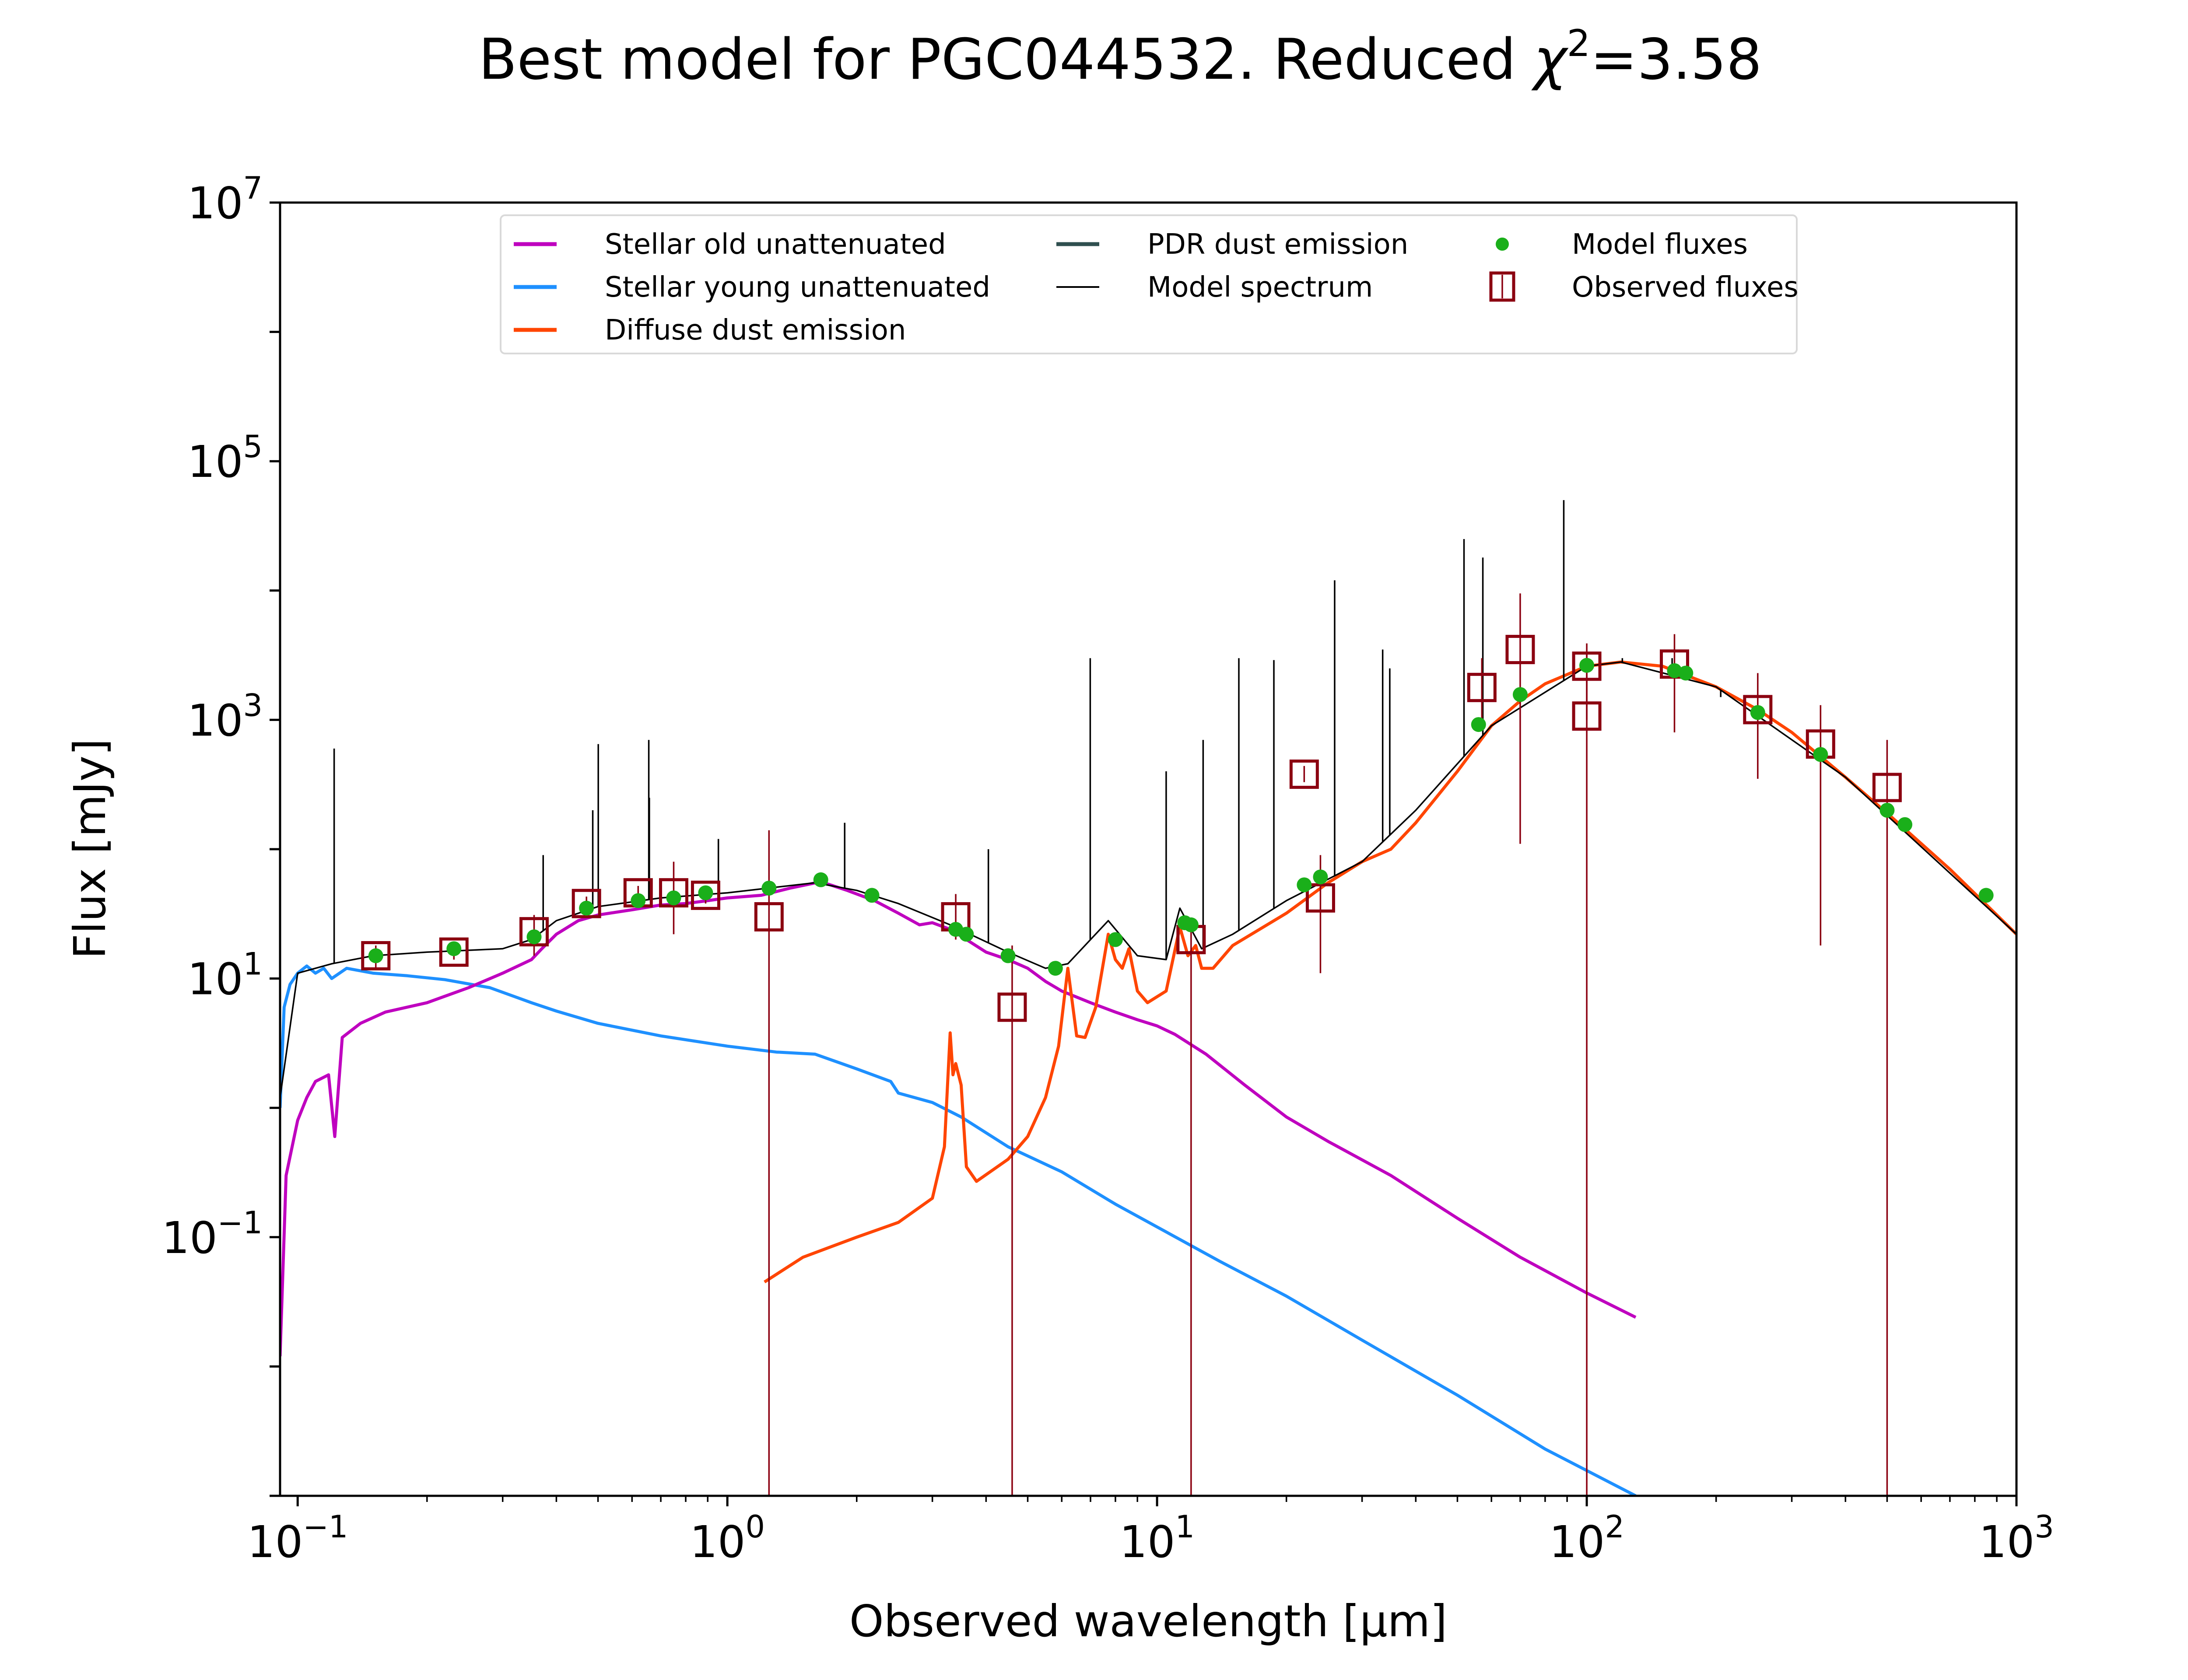 Image resolution: width=2188 pixels, height=1680 pixels. I want to click on y-tick-exponent: 3, so click(253, 705).